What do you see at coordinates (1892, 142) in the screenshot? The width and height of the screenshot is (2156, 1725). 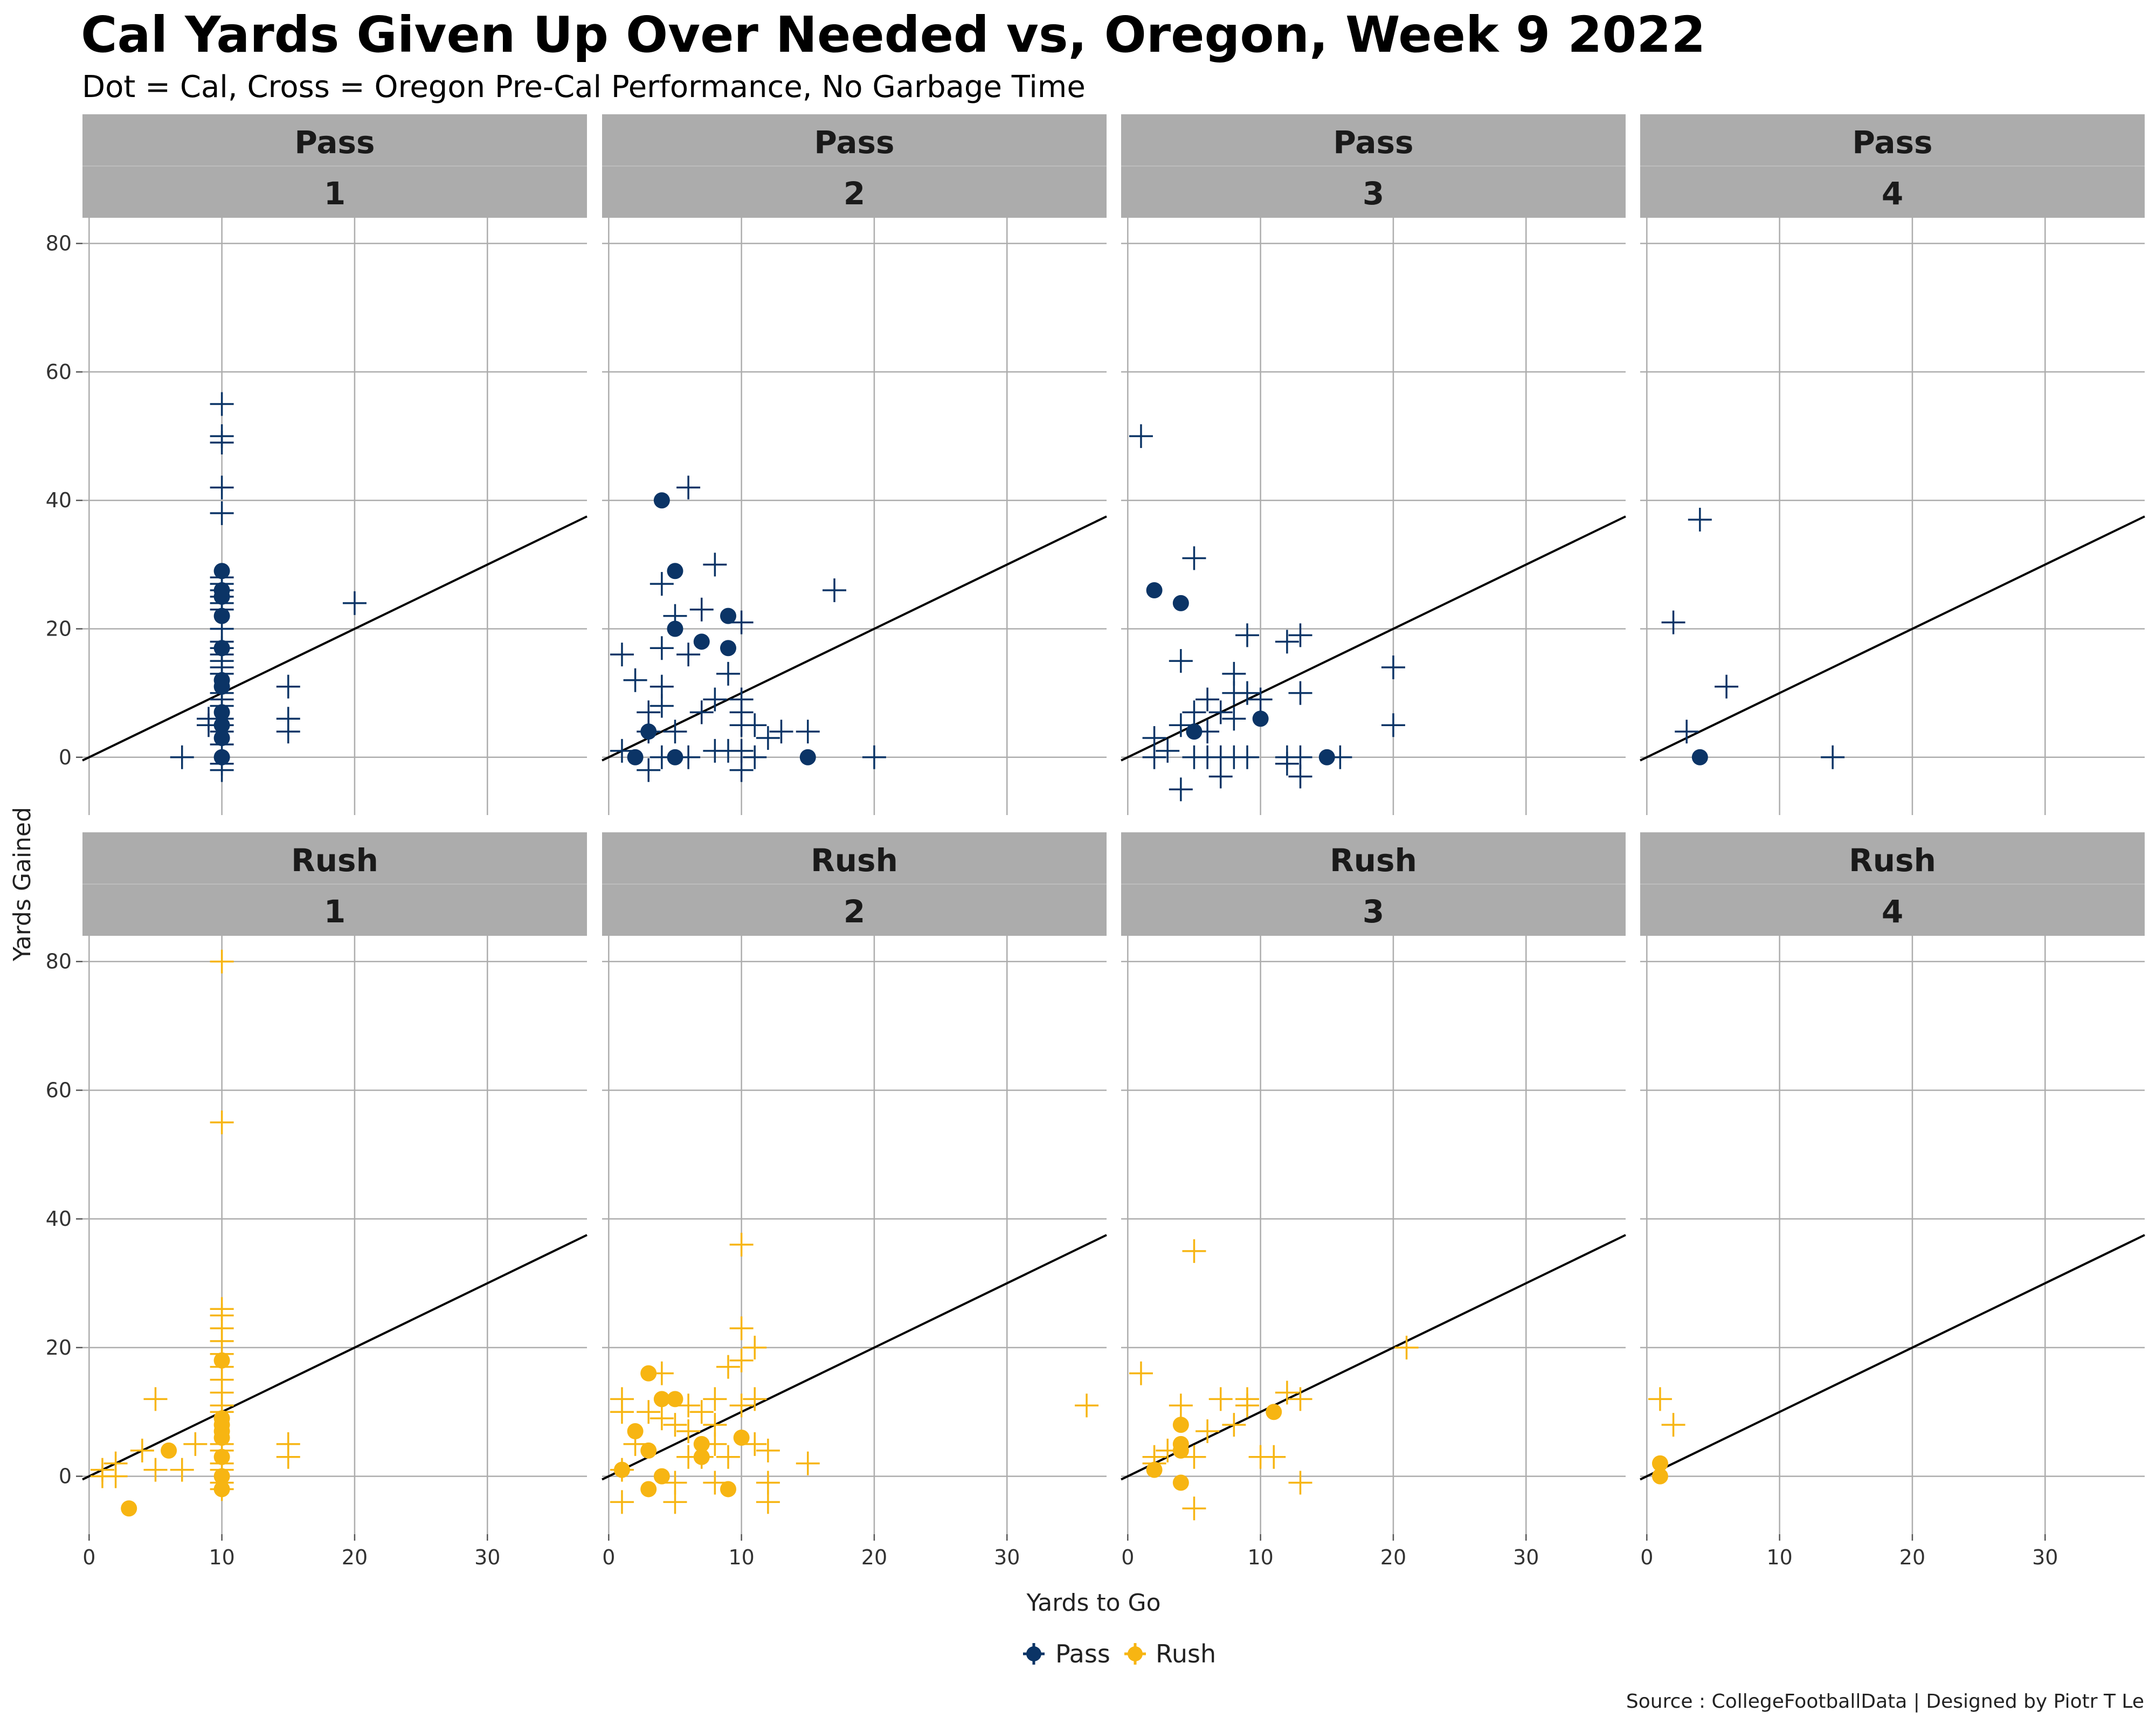 I see `facet-strip-play-type: Pass` at bounding box center [1892, 142].